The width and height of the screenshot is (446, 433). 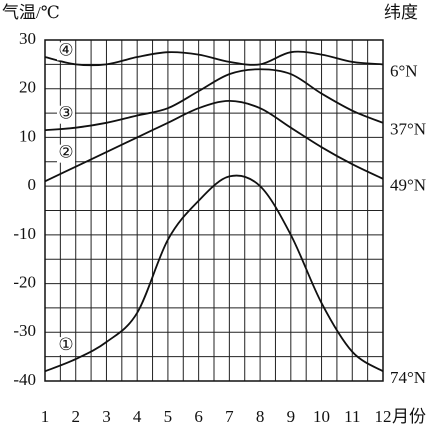 I want to click on x-tick-label: 12, so click(x=383, y=416).